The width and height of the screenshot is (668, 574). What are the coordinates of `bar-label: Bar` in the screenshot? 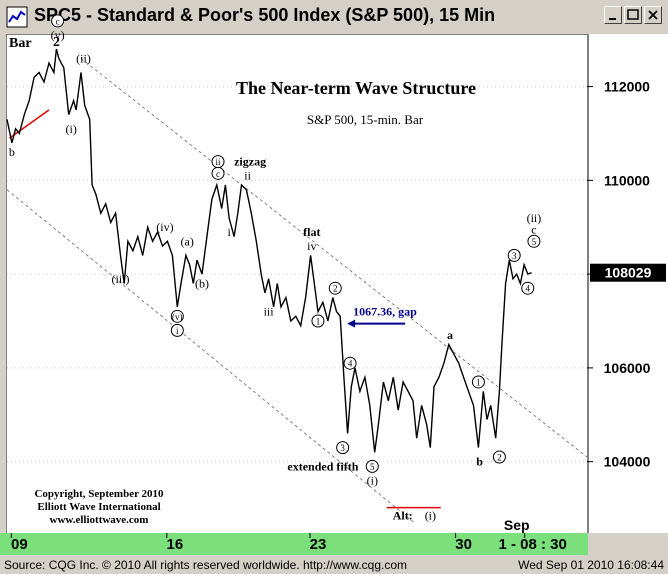 It's located at (20, 43).